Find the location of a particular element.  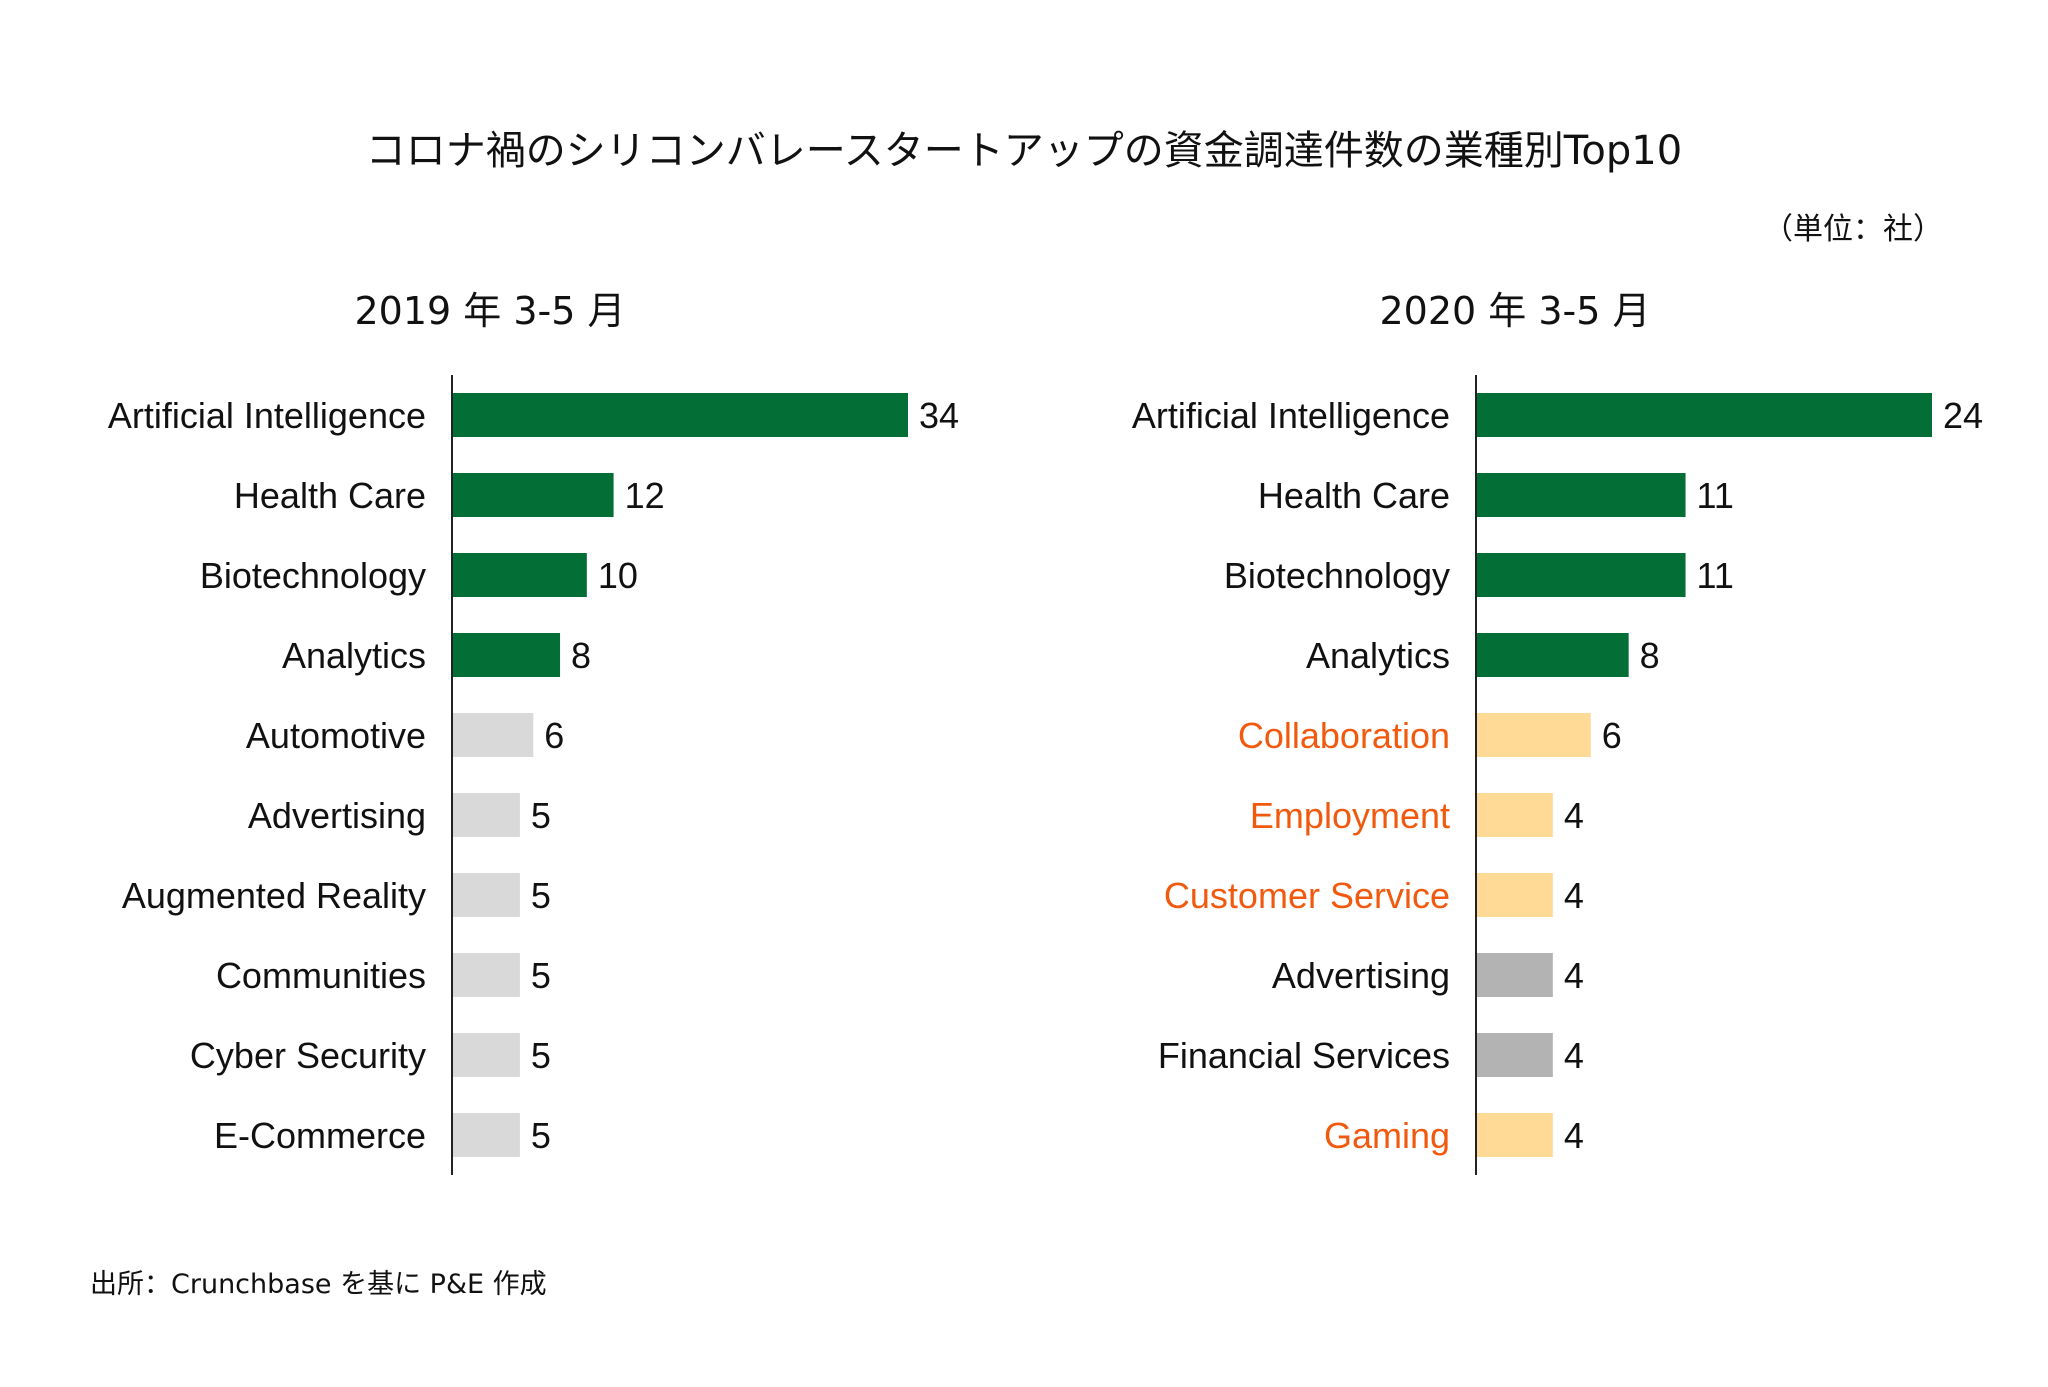

category-label: Automotive is located at coordinates (336, 735).